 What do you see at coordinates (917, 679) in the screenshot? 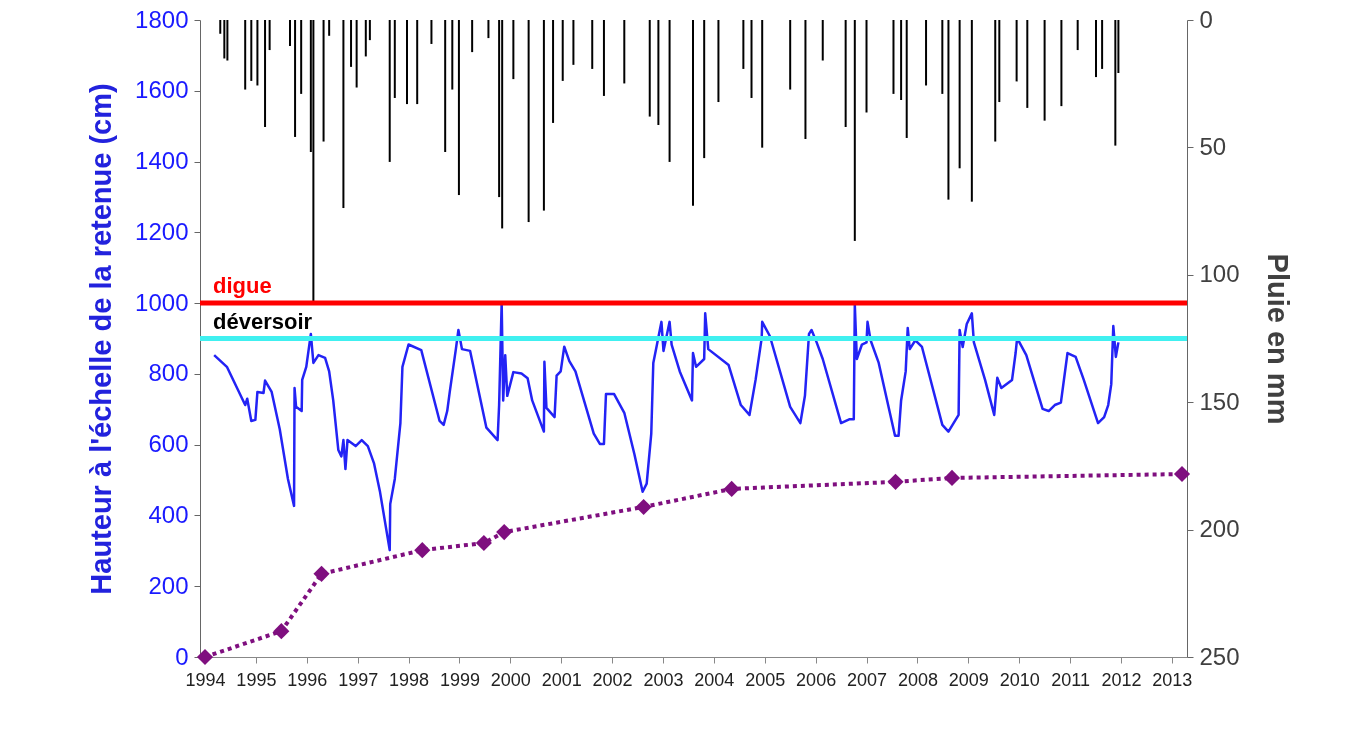
I see `x-tick-label: 2008` at bounding box center [917, 679].